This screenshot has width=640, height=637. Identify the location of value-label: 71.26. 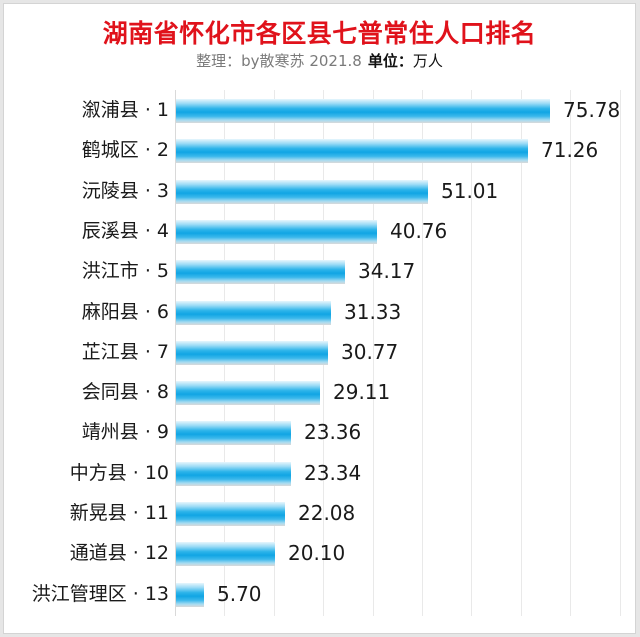
(570, 150).